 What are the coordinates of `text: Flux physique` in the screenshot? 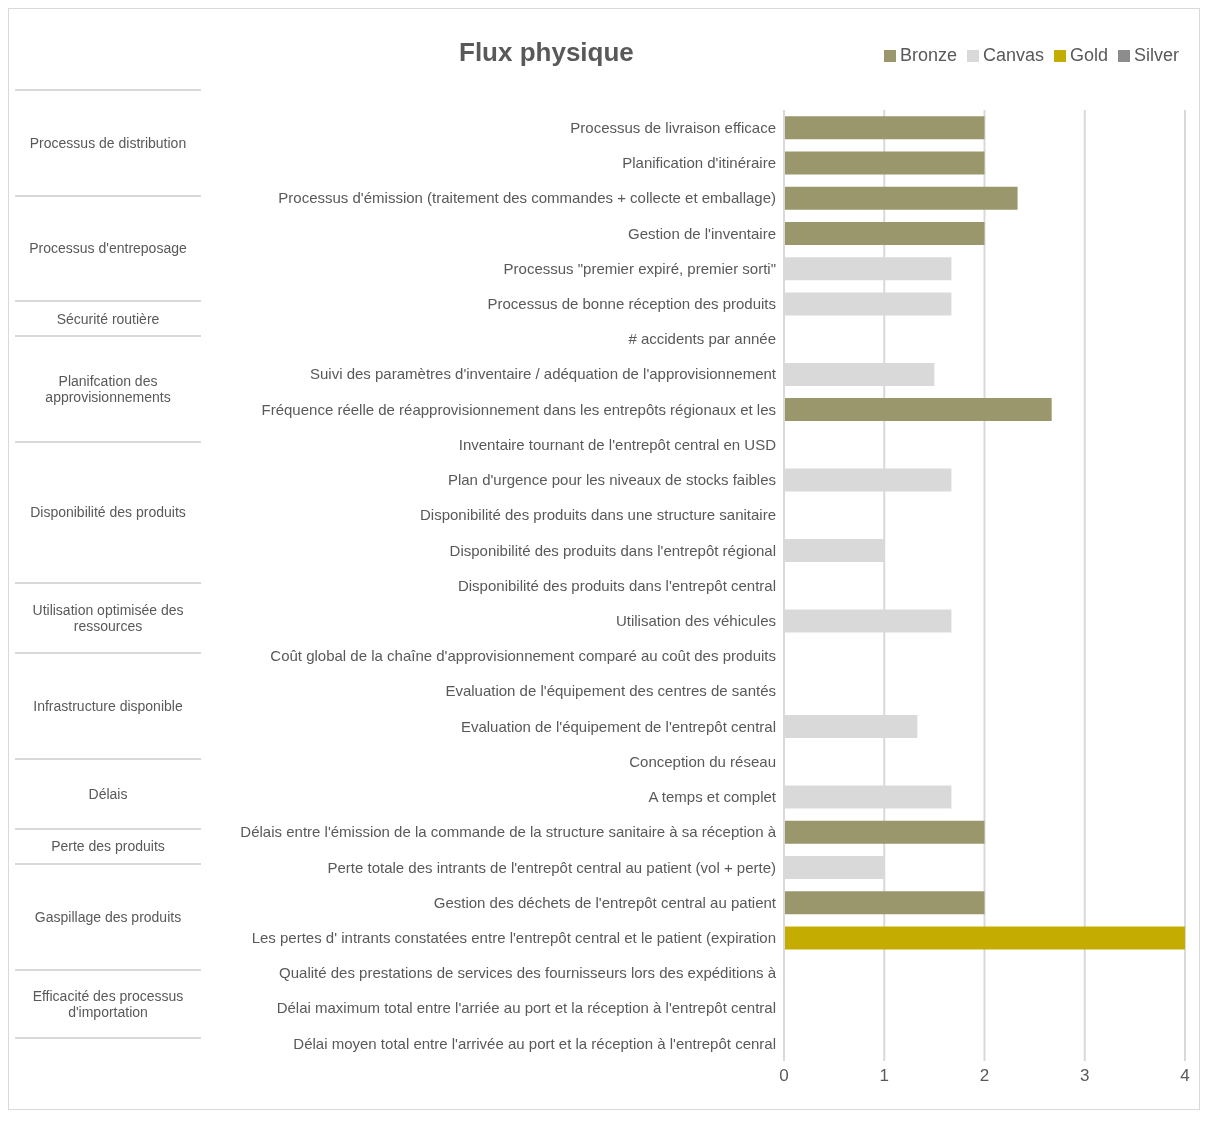 It's located at (546, 52).